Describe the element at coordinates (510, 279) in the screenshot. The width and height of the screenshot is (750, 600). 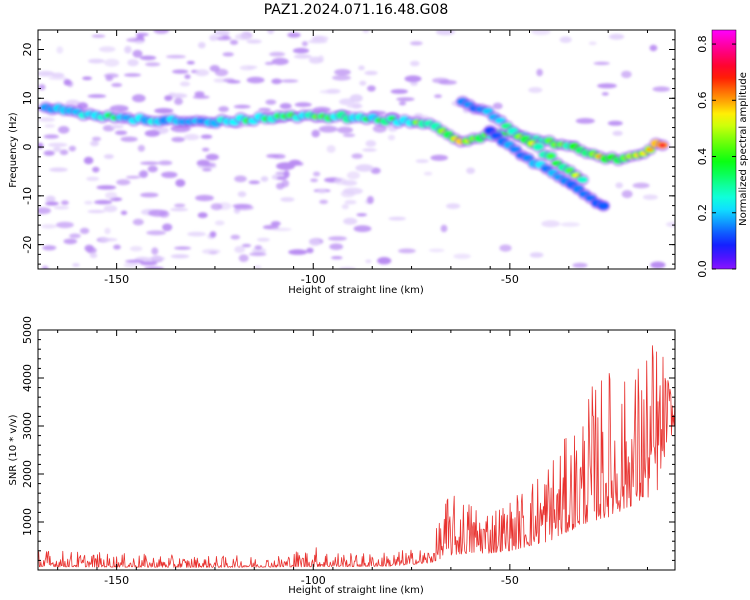
I see `x-tick-label: -50` at that location.